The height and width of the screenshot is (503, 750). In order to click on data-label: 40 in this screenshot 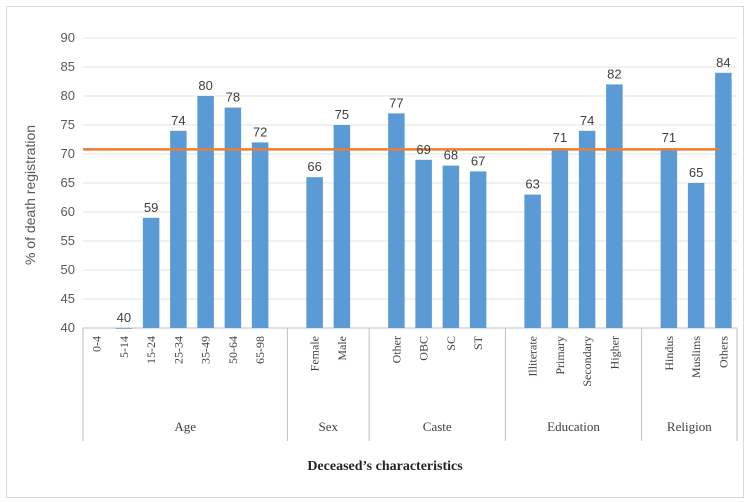, I will do `click(124, 317)`.